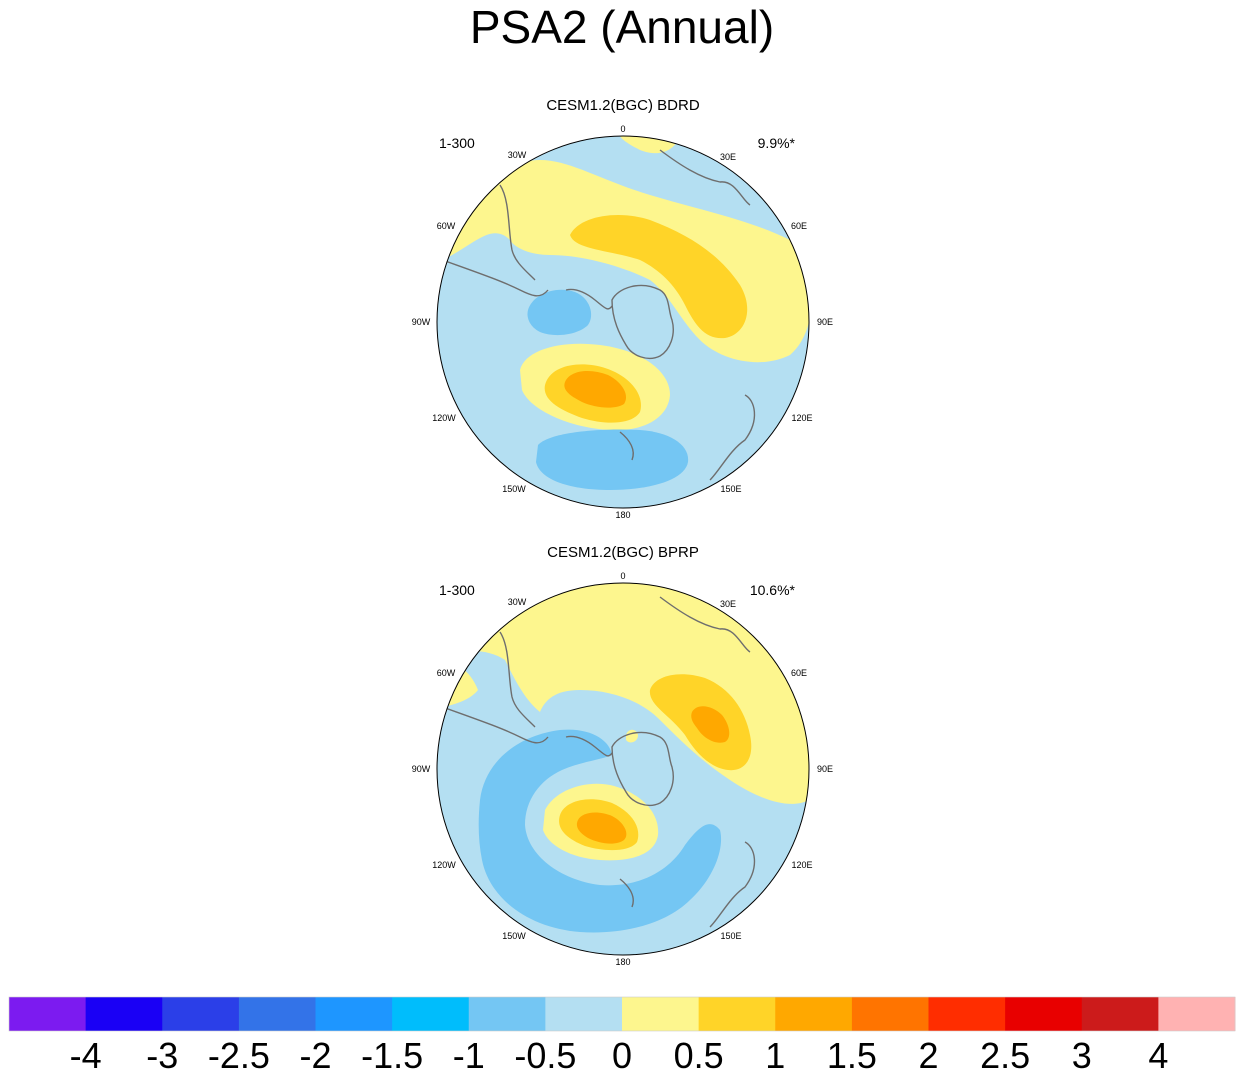 This screenshot has height=1078, width=1244. I want to click on colorbar-tick-label: 2.5, so click(1005, 1055).